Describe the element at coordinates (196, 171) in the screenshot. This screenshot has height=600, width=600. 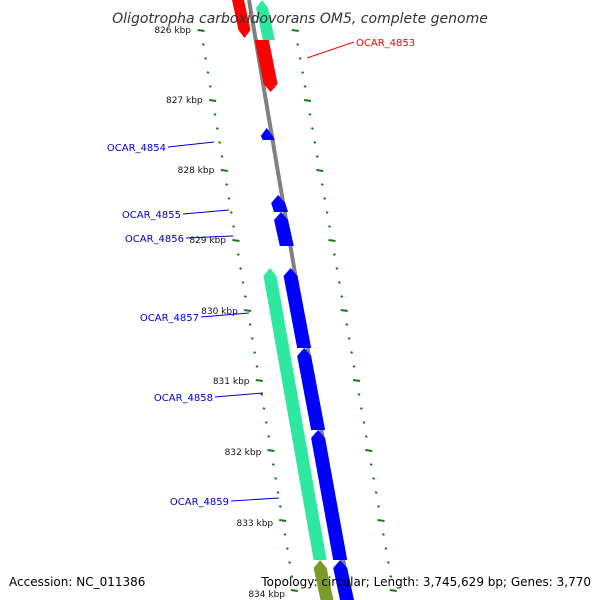
I see `kbp-label: 828 kbp` at that location.